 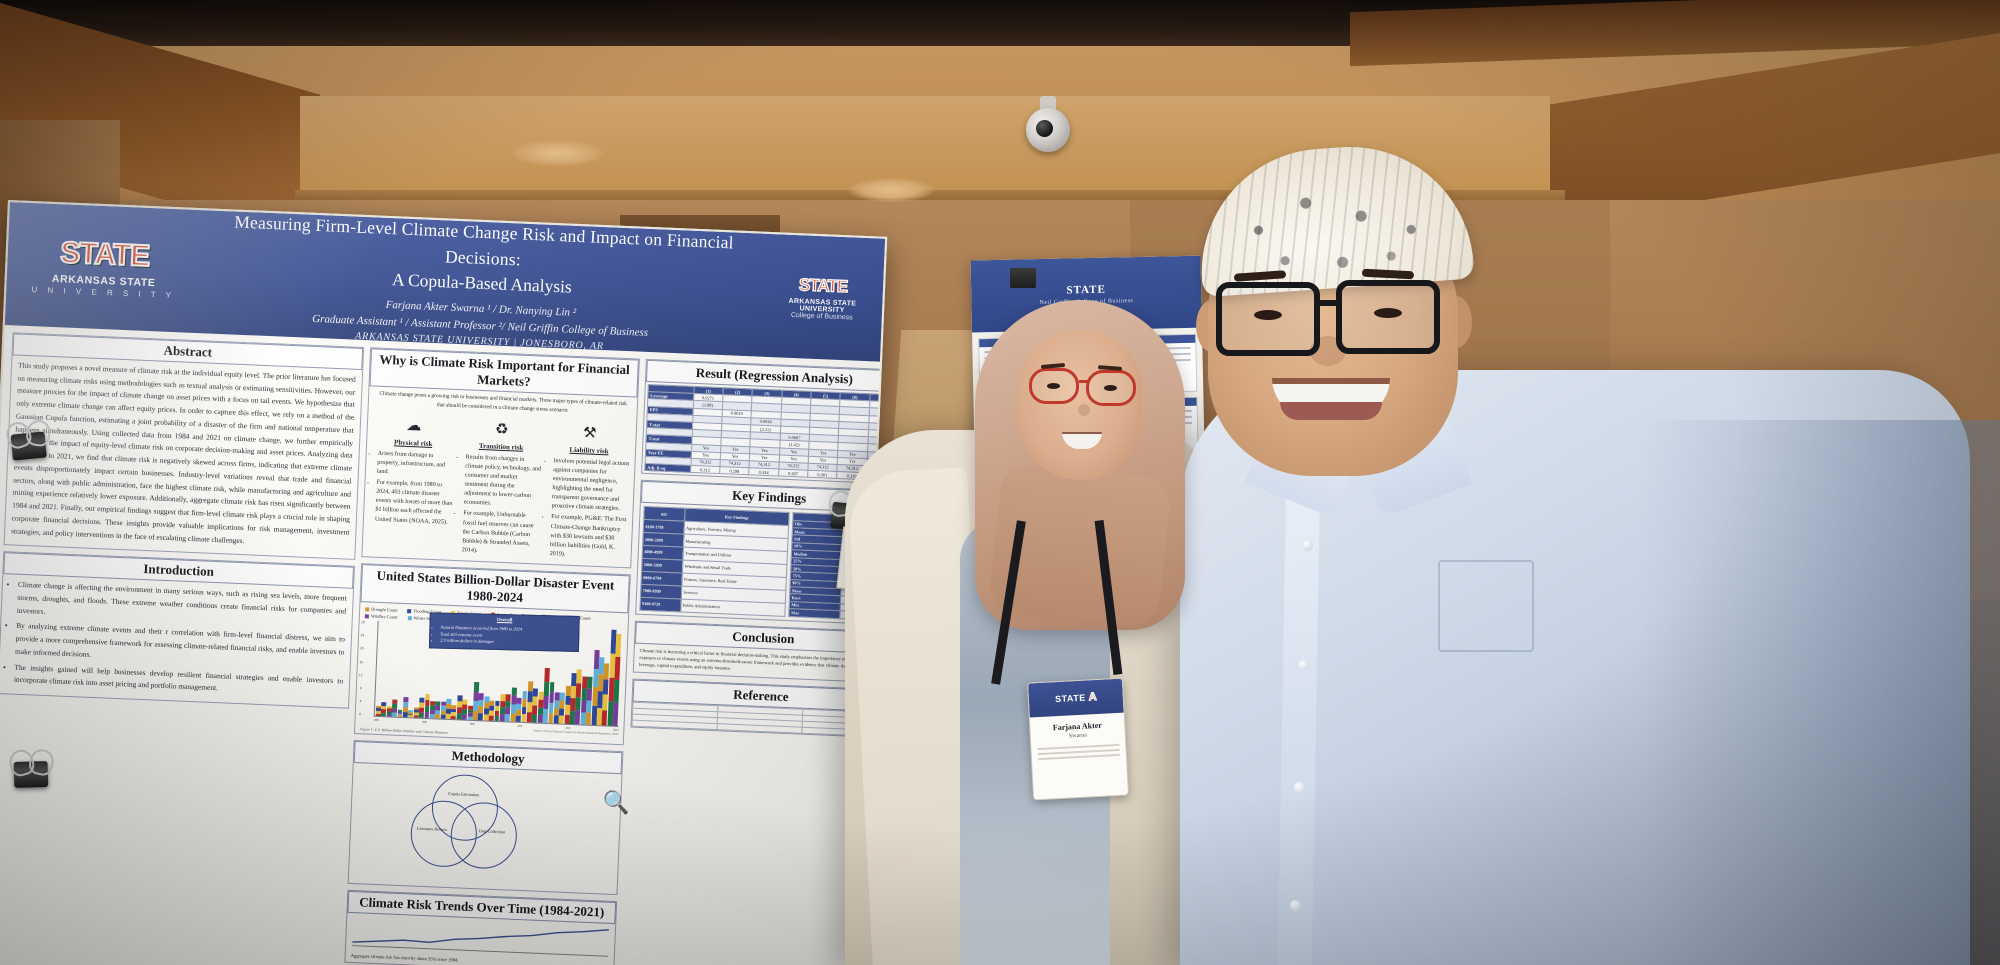 What do you see at coordinates (1084, 410) in the screenshot?
I see `woman-nose` at bounding box center [1084, 410].